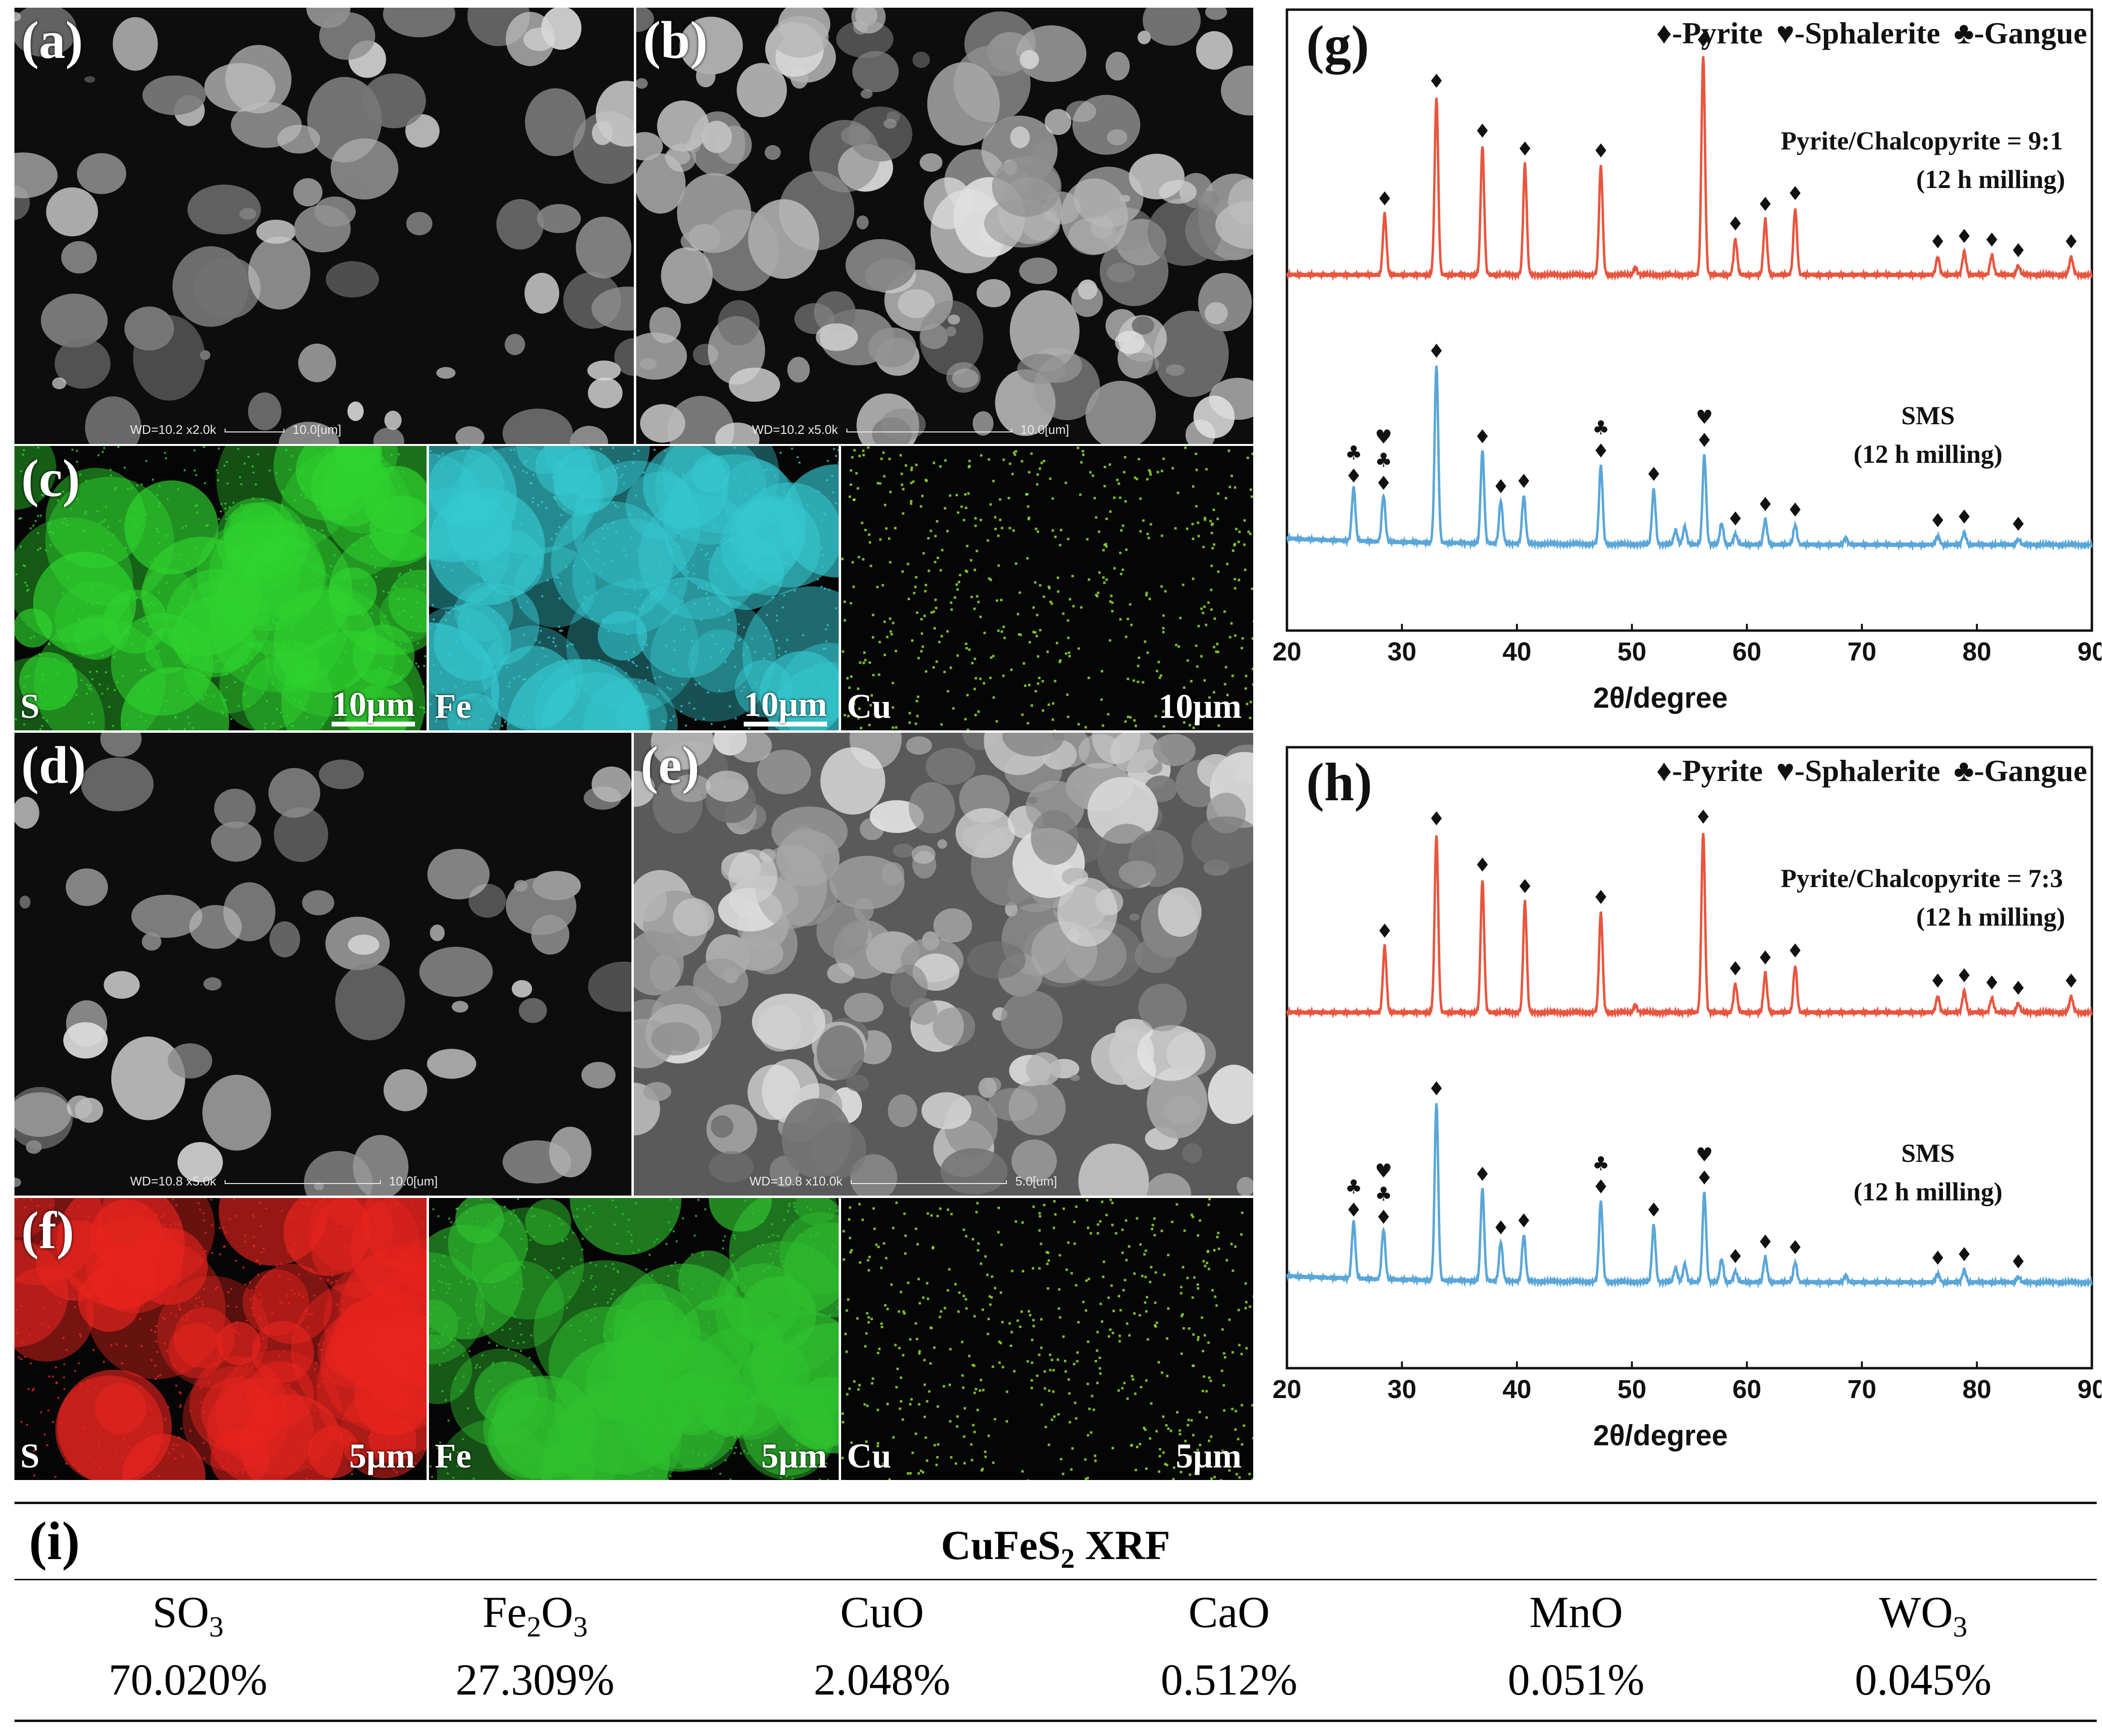  I want to click on sem-scale-bar-a, so click(254, 431).